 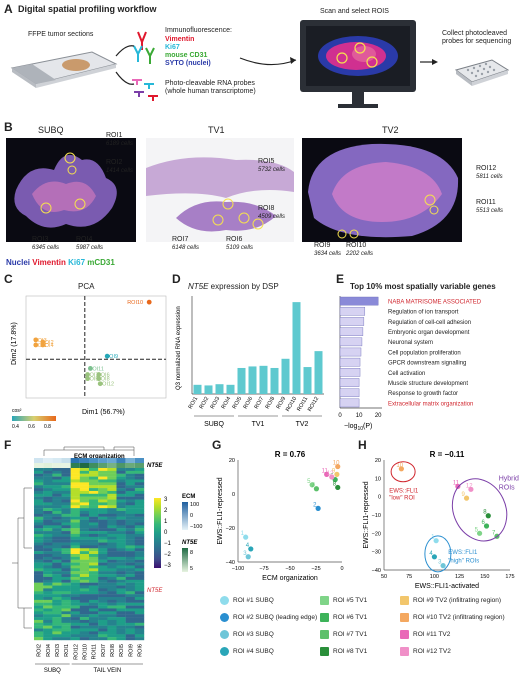 I want to click on roi-legend-item: ROI #9 TV2 (infiltrating region), so click(x=450, y=600).